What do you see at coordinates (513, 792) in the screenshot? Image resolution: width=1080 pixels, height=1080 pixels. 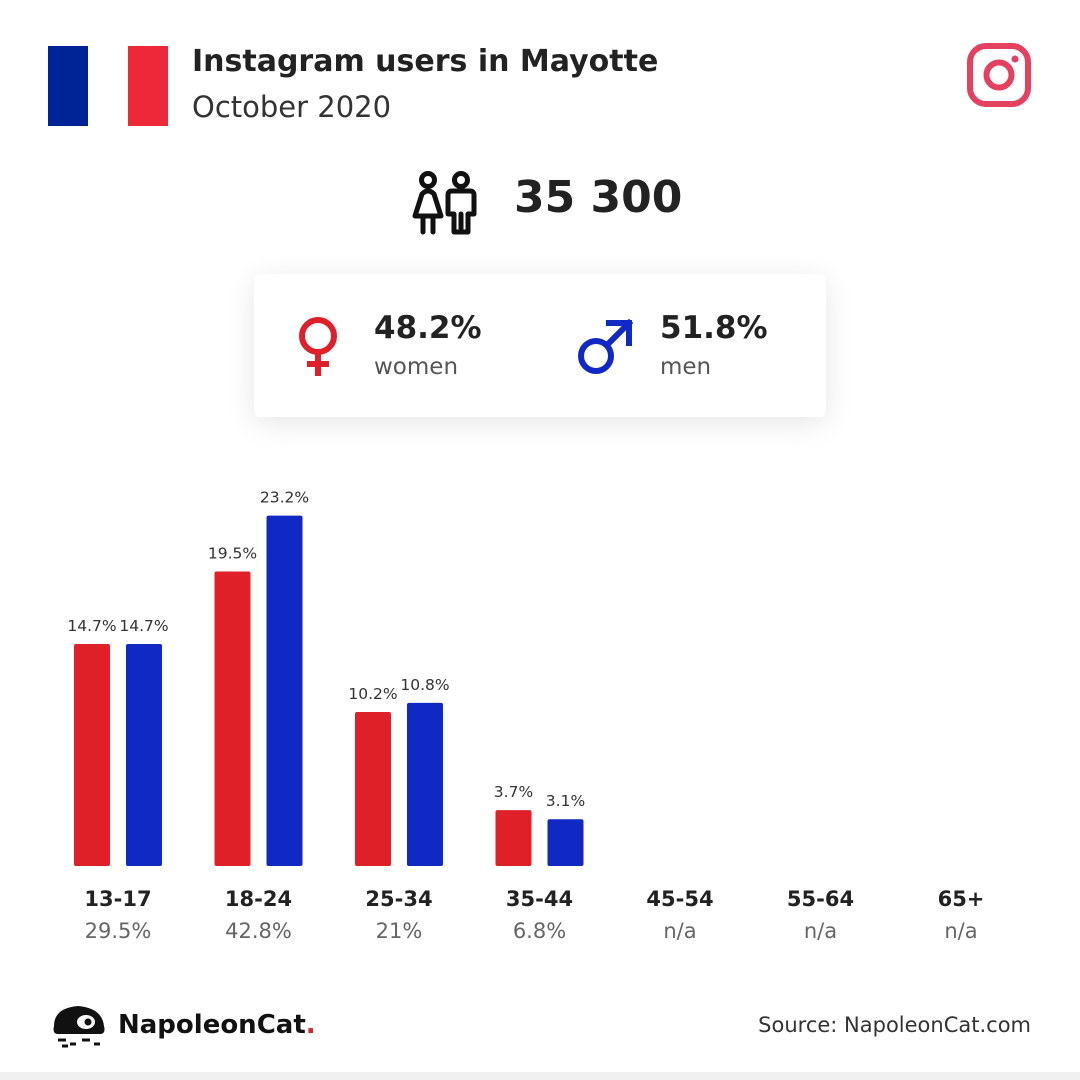 I see `data-label-women-35-44: 3.7%` at bounding box center [513, 792].